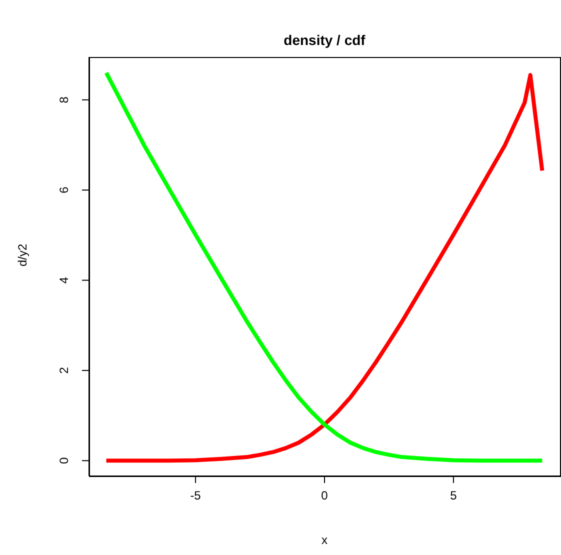 The image size is (561, 555). I want to click on chart-title: density / cdf, so click(324, 40).